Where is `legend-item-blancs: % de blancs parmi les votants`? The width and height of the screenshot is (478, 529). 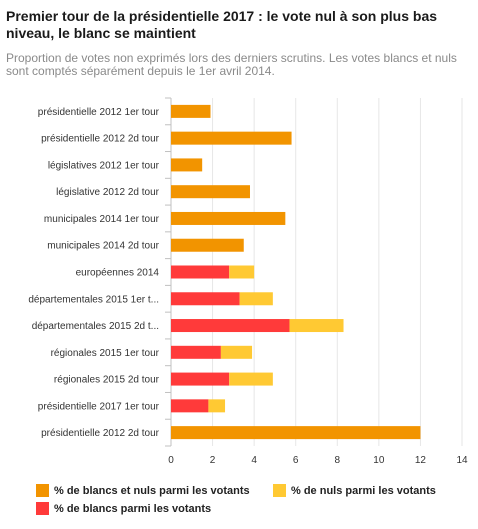
legend-item-blancs: % de blancs parmi les votants is located at coordinates (123, 508).